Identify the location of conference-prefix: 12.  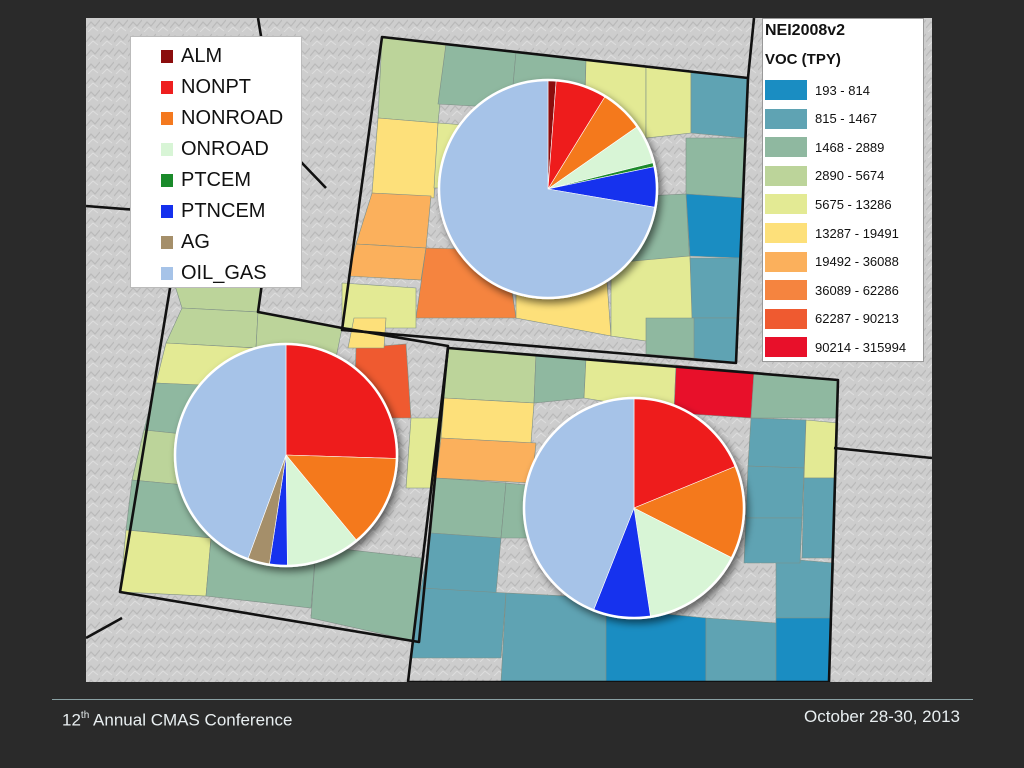
(71, 720).